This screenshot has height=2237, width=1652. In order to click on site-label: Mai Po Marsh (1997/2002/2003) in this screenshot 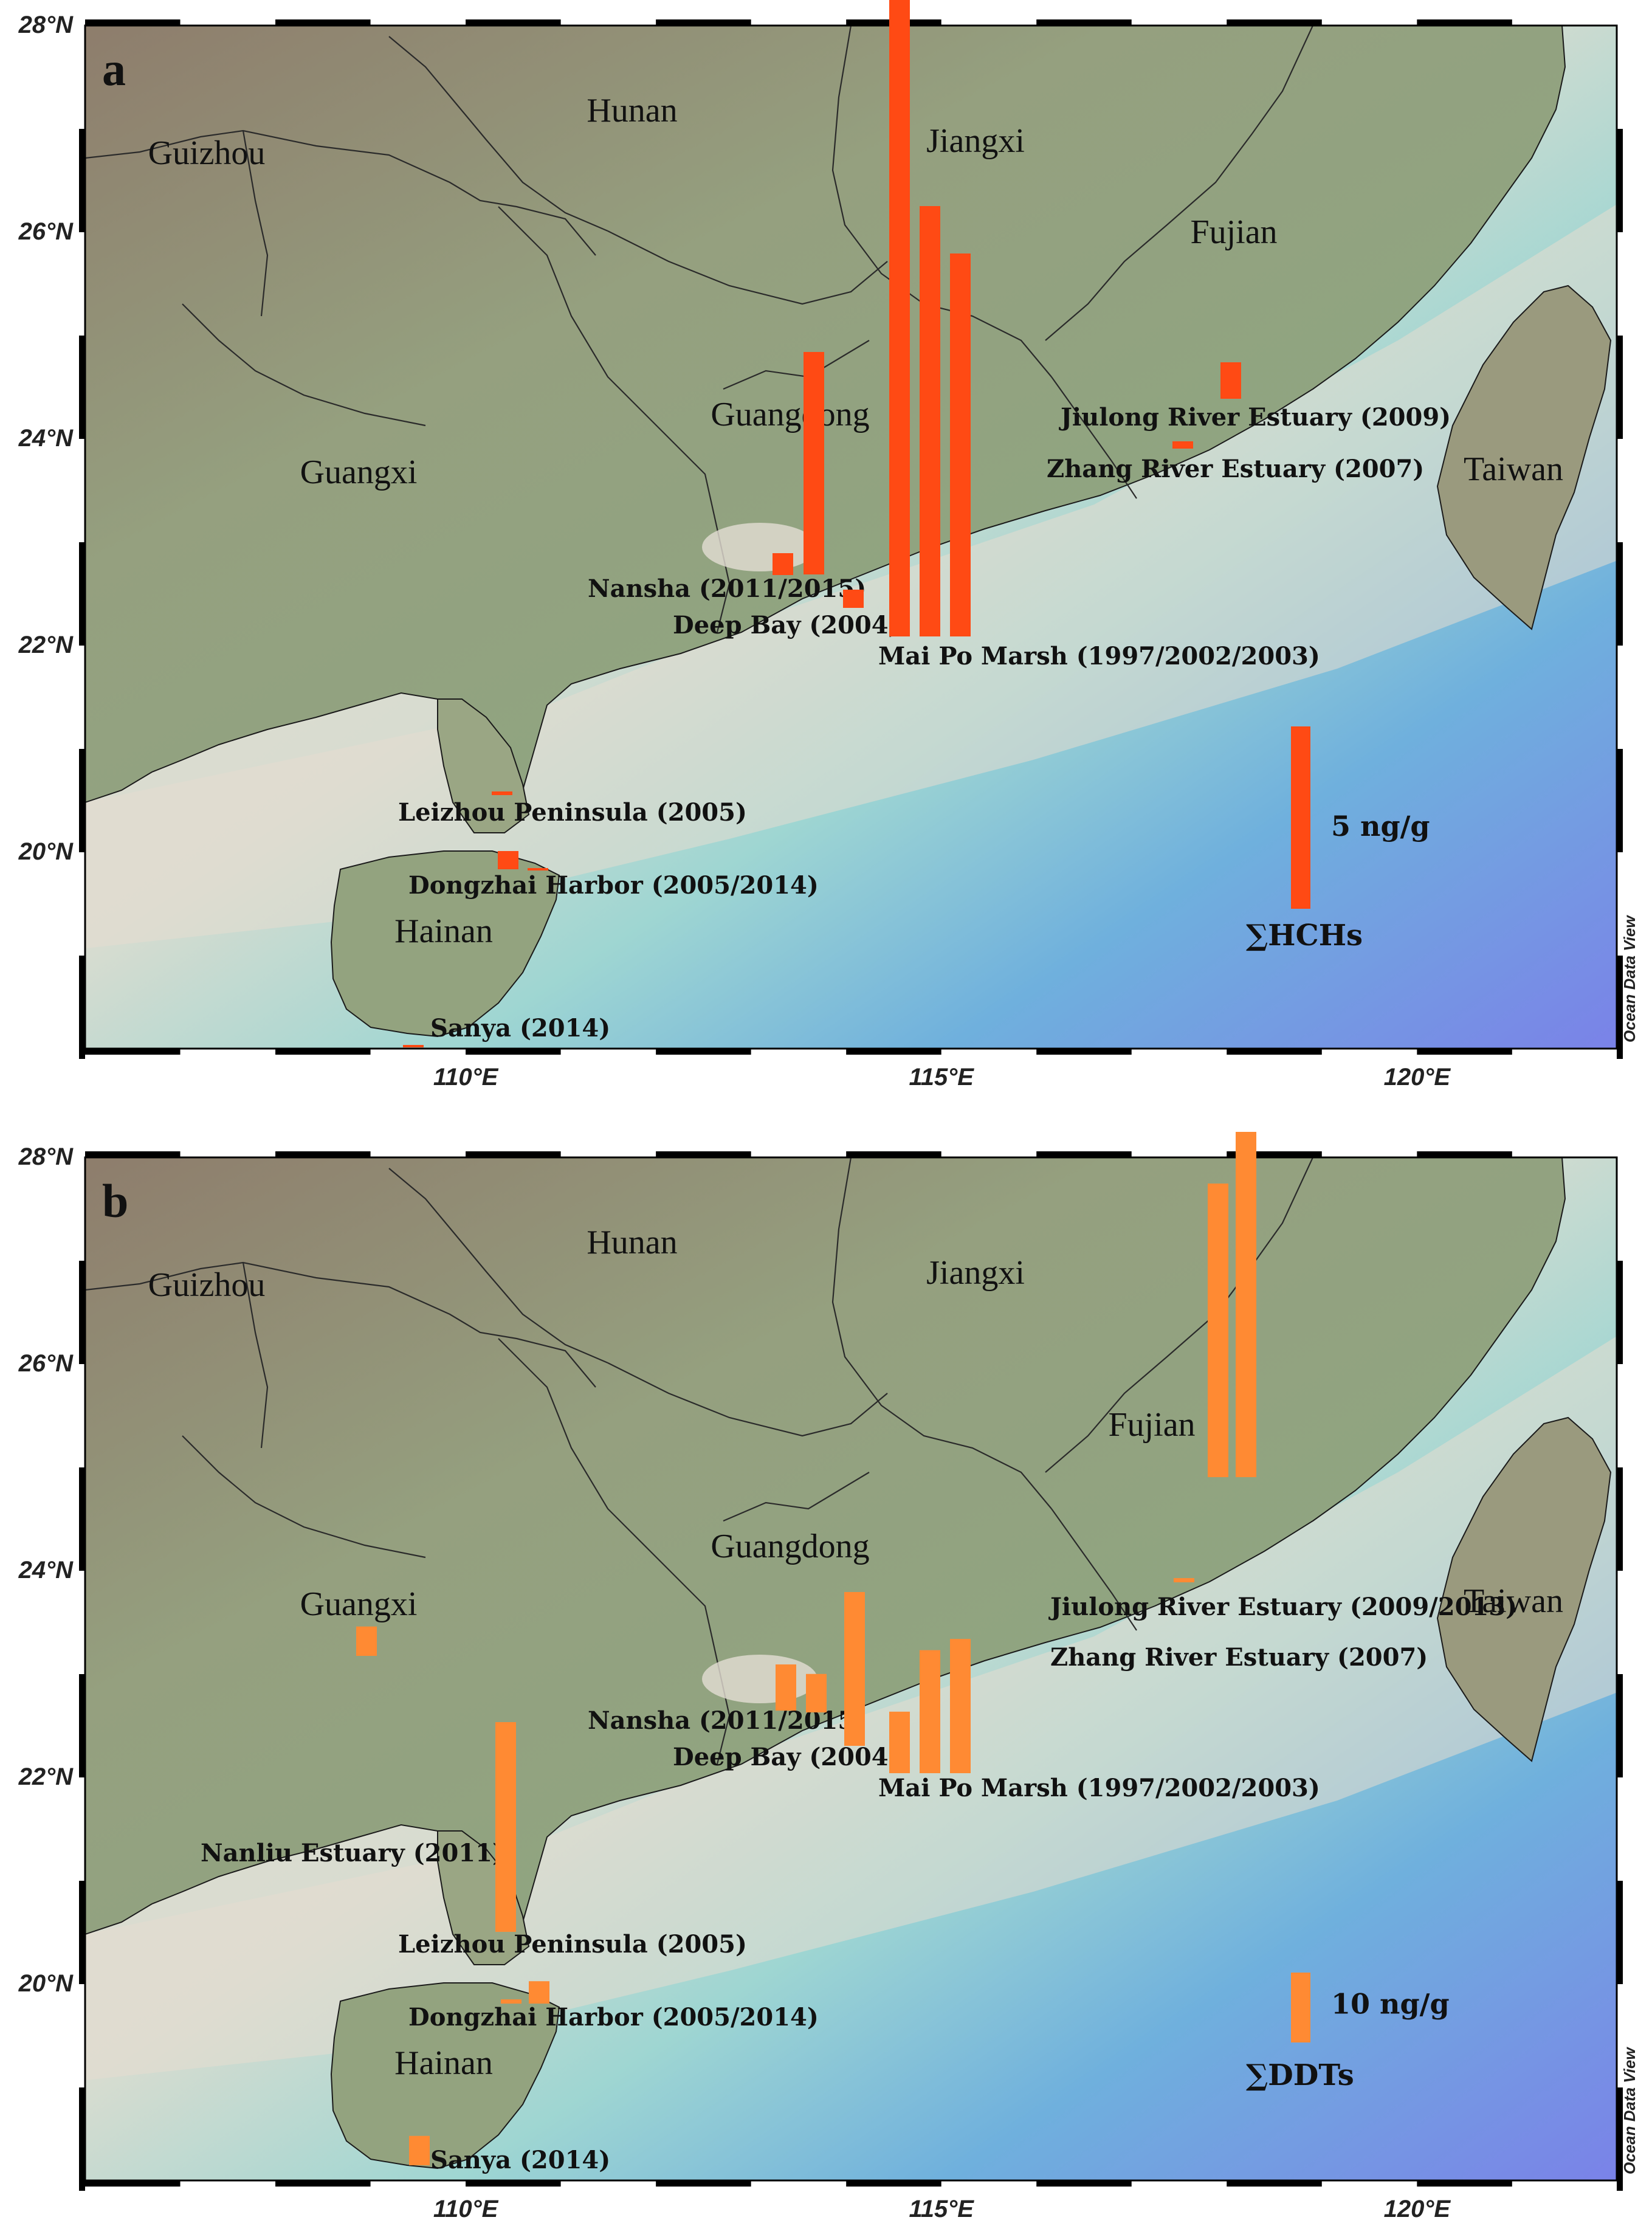, I will do `click(1099, 1788)`.